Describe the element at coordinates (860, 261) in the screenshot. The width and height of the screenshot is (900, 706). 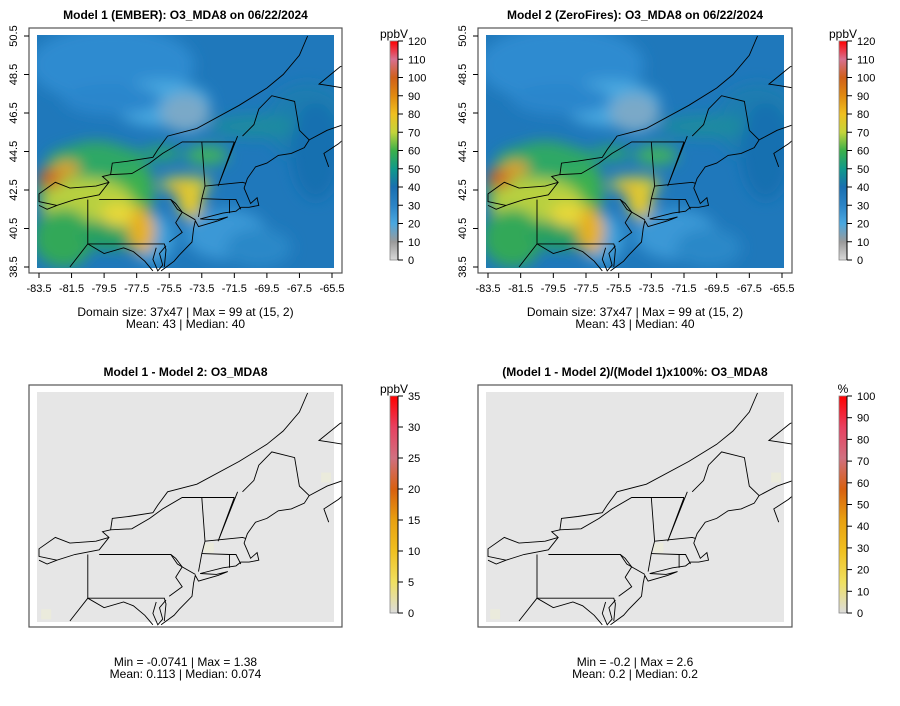
I see `colorbar-tick-label: 0` at that location.